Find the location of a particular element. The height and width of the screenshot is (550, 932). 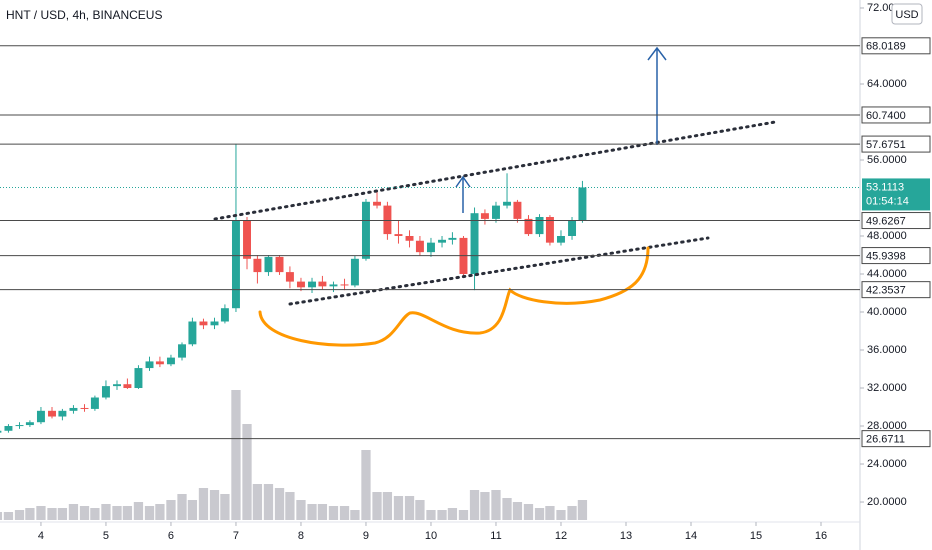

current-price-label: 53.1113 is located at coordinates (885, 187).